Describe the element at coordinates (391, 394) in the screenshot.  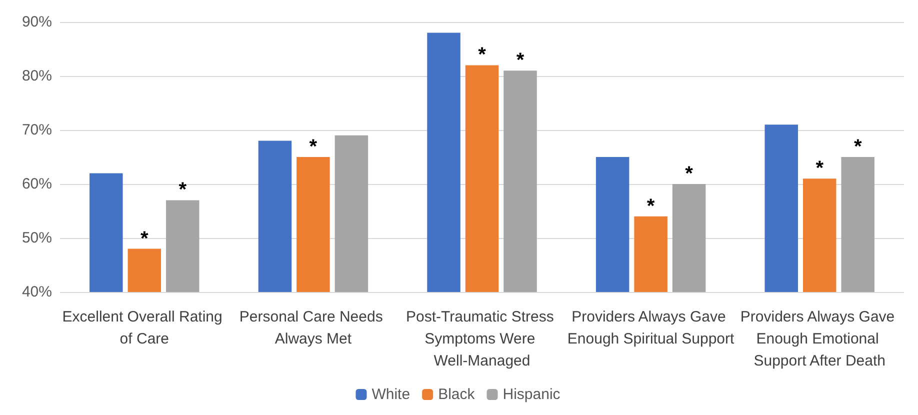
I see `legend-label: White` at that location.